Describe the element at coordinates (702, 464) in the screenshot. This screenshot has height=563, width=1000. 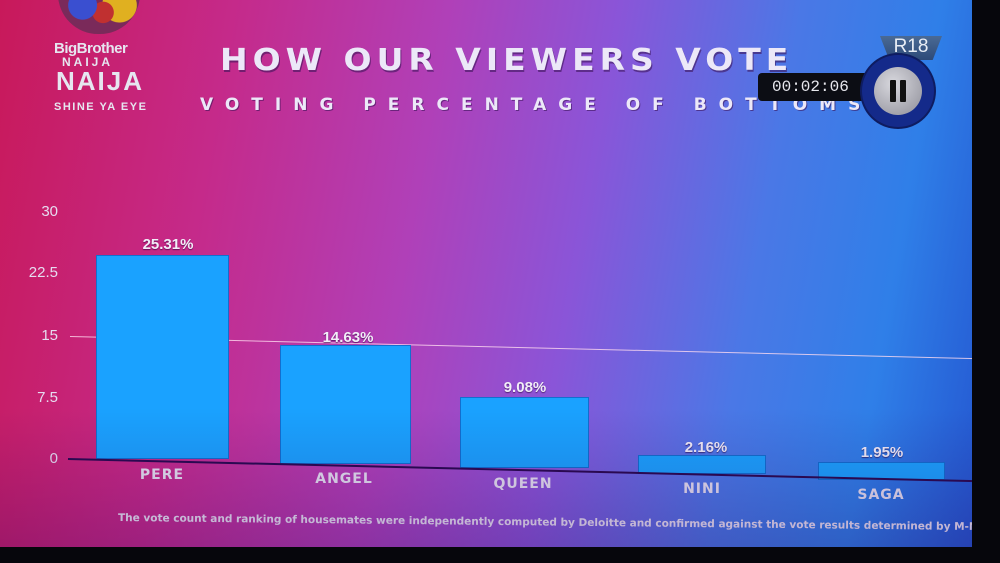
I see `bar-nini` at that location.